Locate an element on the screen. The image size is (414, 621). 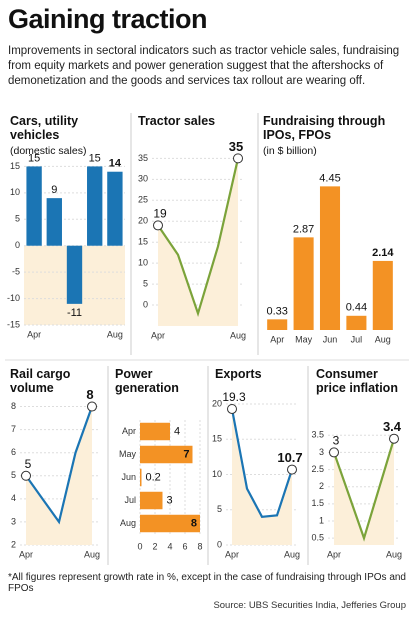
panel-title: Consumer price inflation is located at coordinates (357, 381).